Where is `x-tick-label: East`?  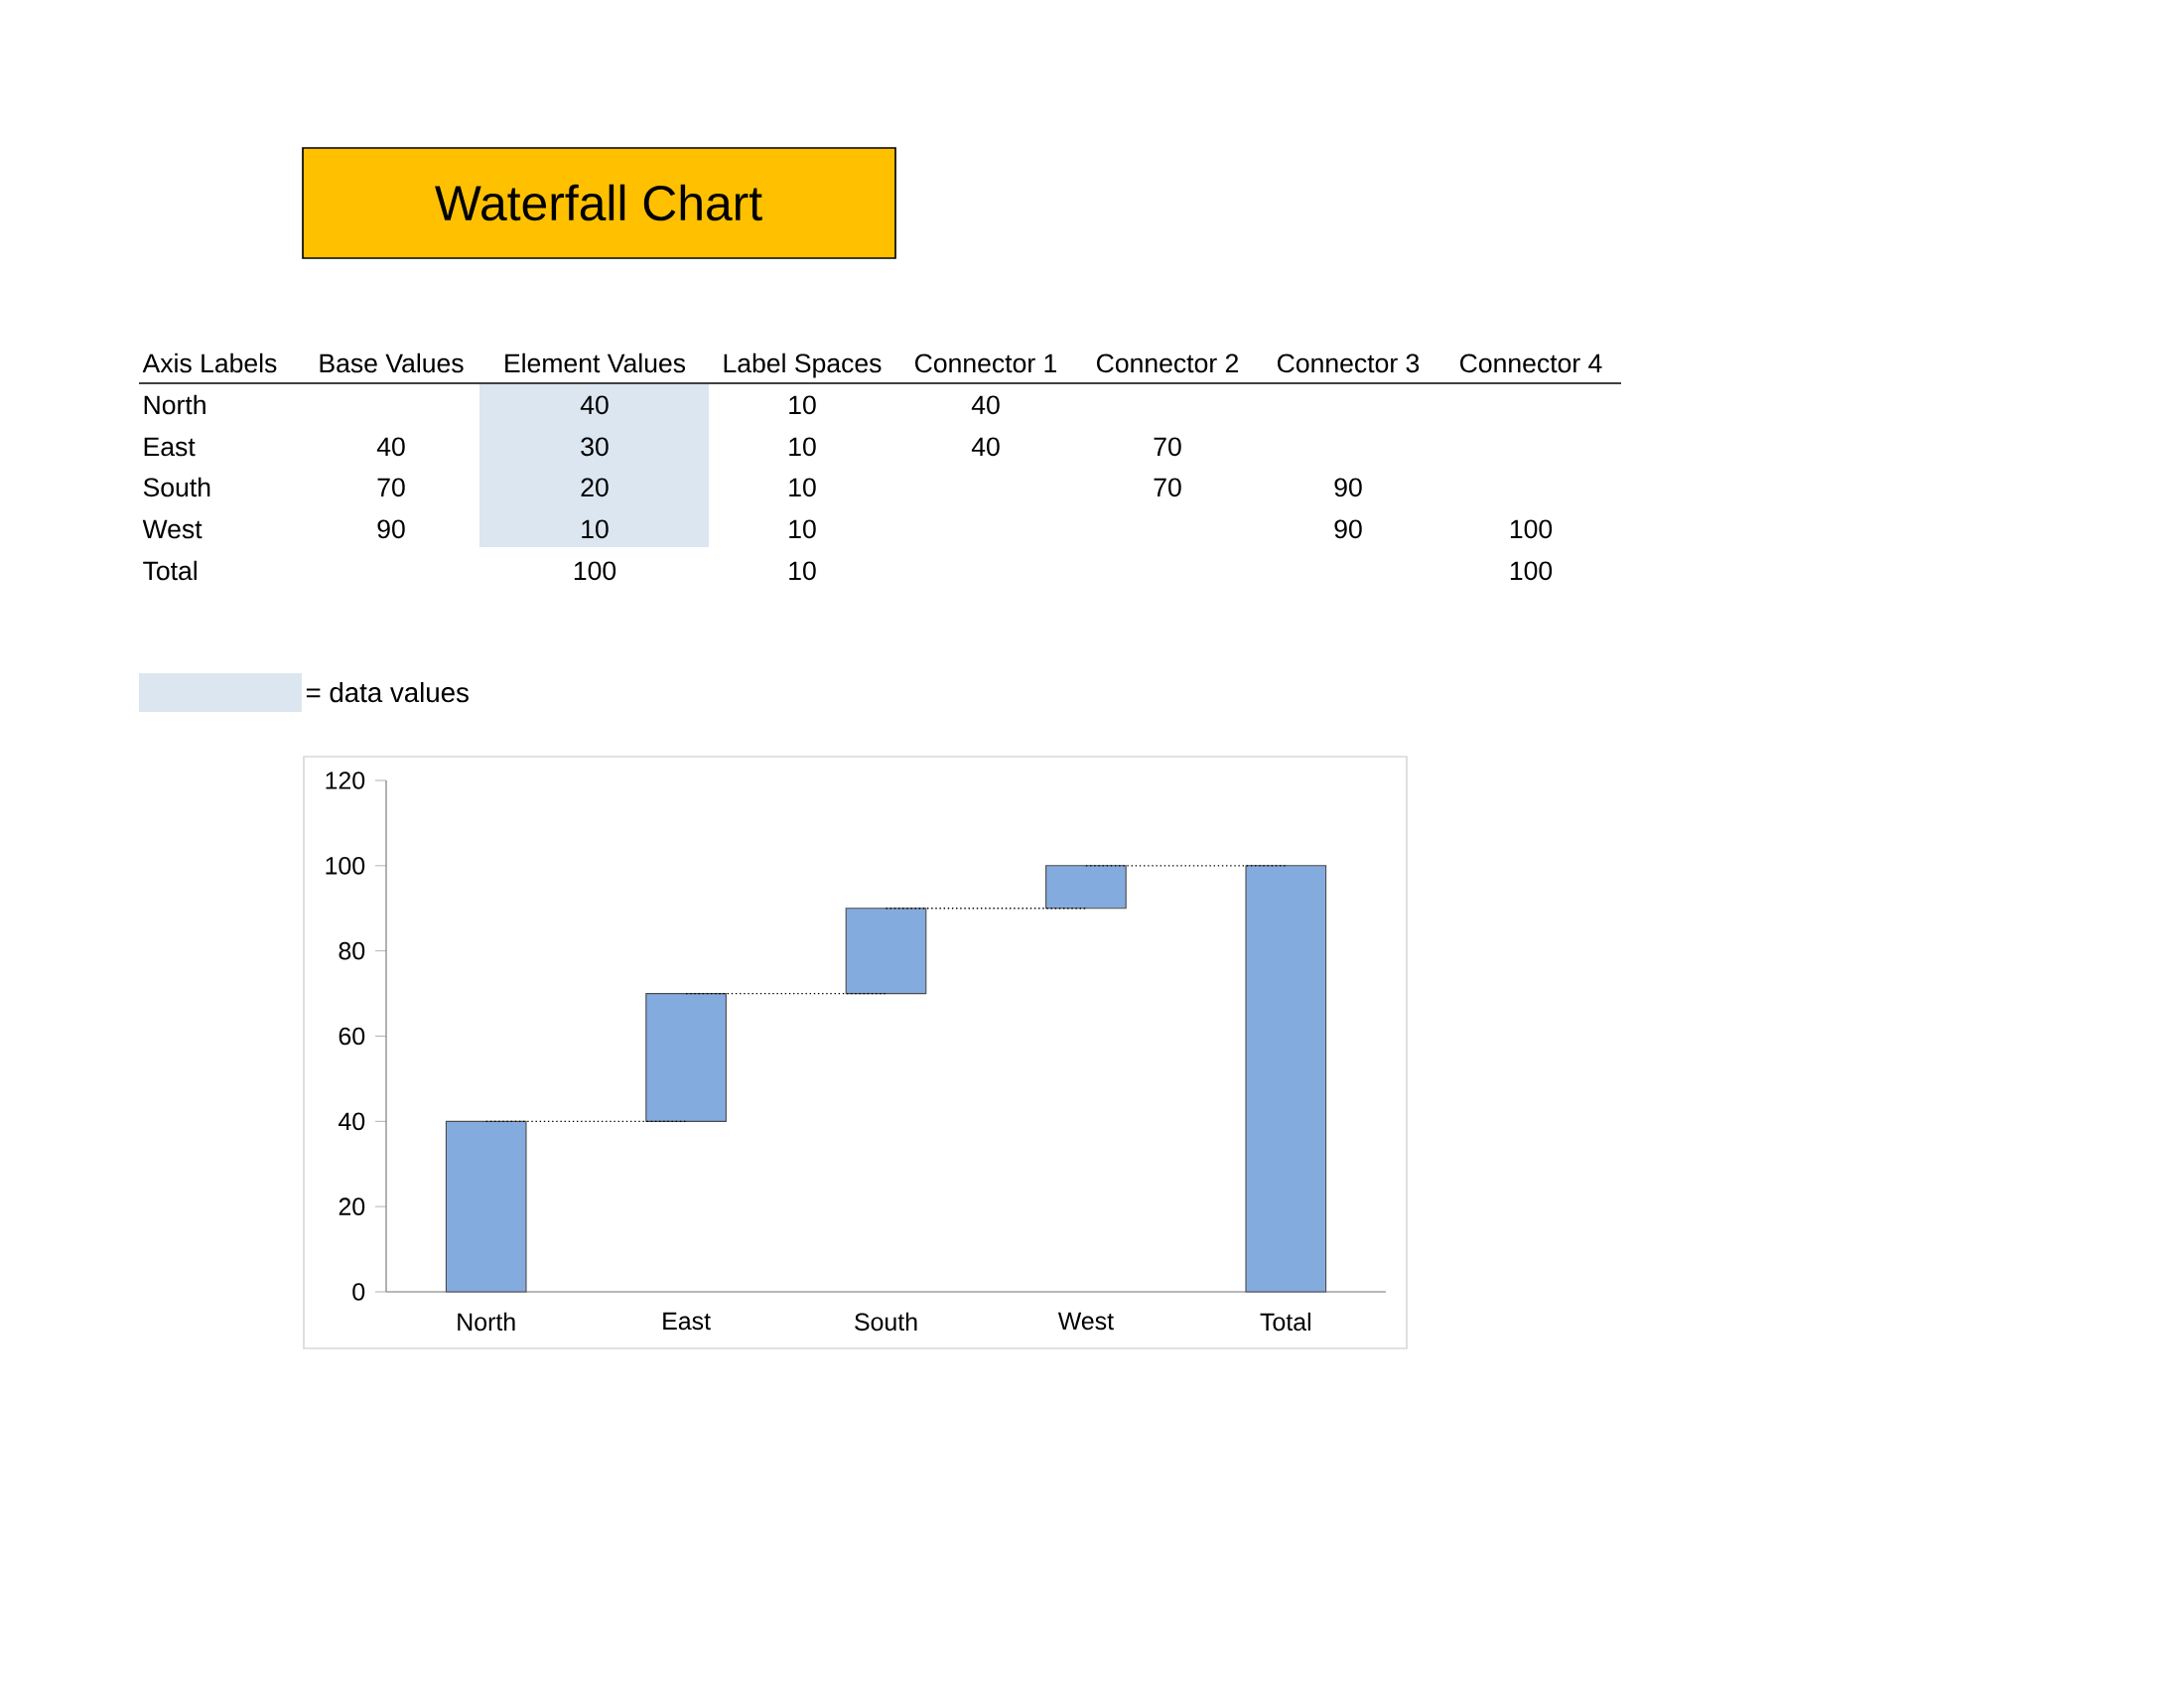
x-tick-label: East is located at coordinates (687, 1321).